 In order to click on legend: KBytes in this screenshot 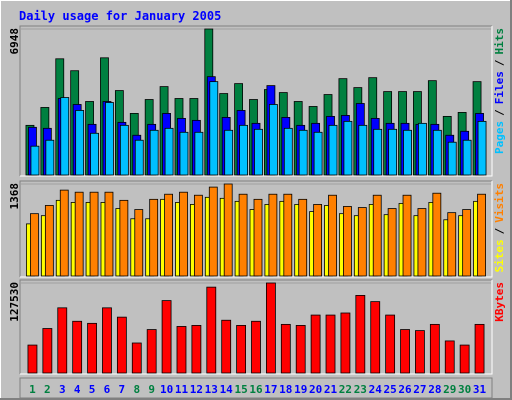, I will do `click(499, 302)`.